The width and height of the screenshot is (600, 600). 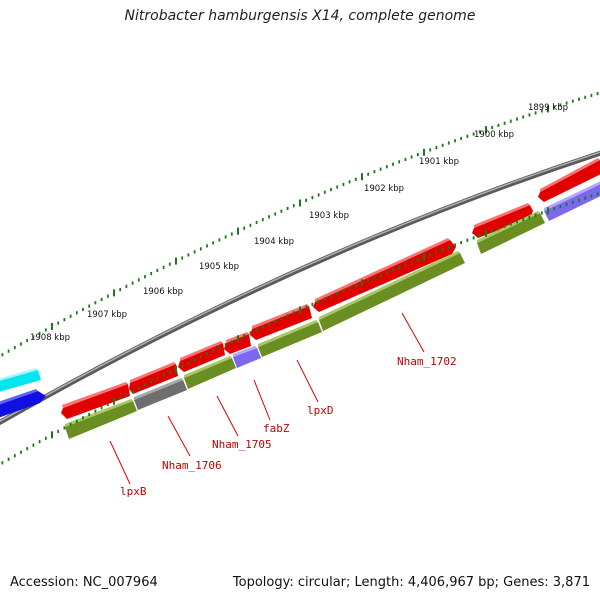 What do you see at coordinates (107, 315) in the screenshot?
I see `scale-label: 1907 kbp` at bounding box center [107, 315].